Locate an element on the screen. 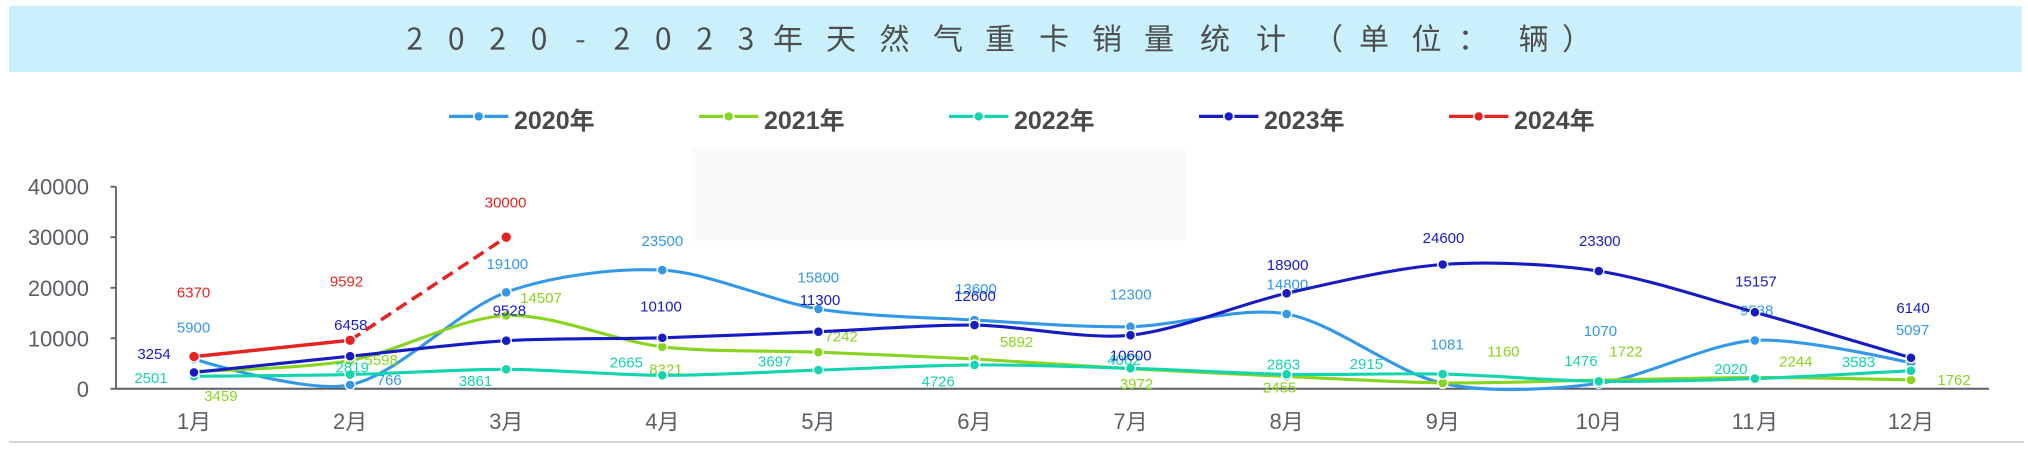 The image size is (2028, 454). svg-text: 2021 is located at coordinates (792, 121).